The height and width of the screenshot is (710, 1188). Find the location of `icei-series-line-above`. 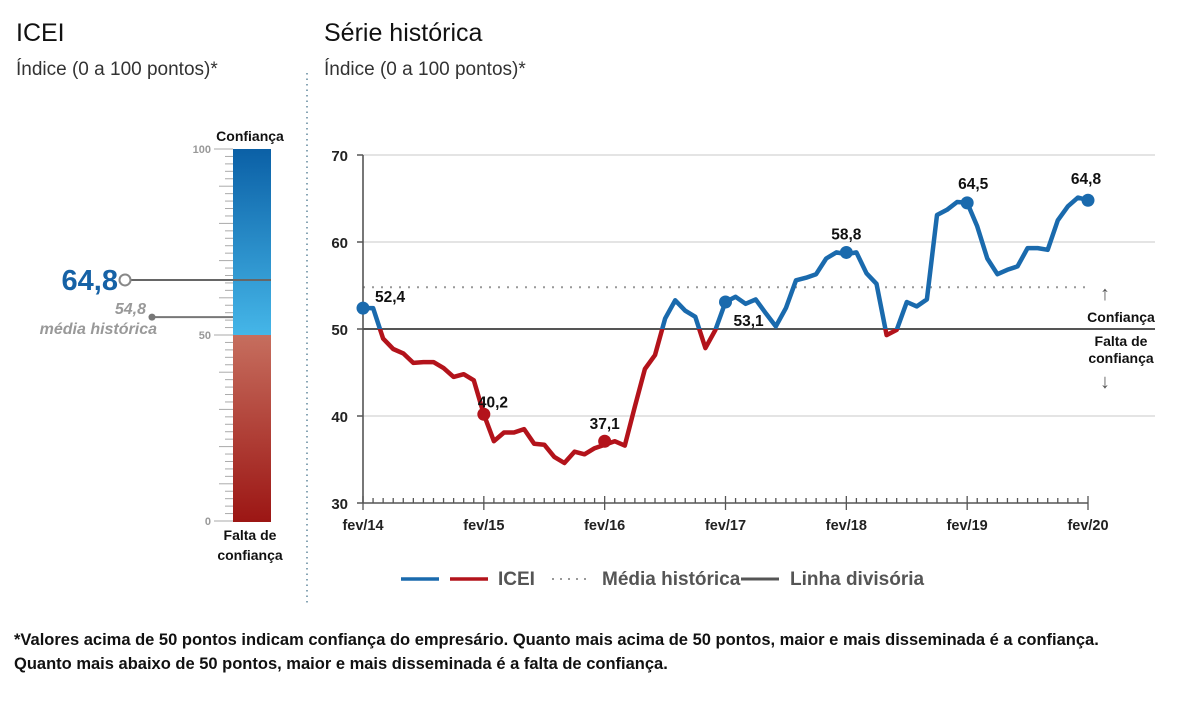

icei-series-line-above is located at coordinates (726, 262).